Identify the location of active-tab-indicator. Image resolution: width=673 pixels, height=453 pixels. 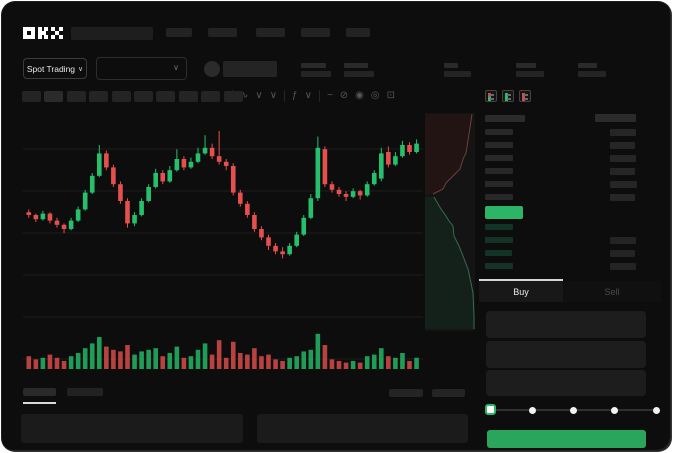
(521, 280).